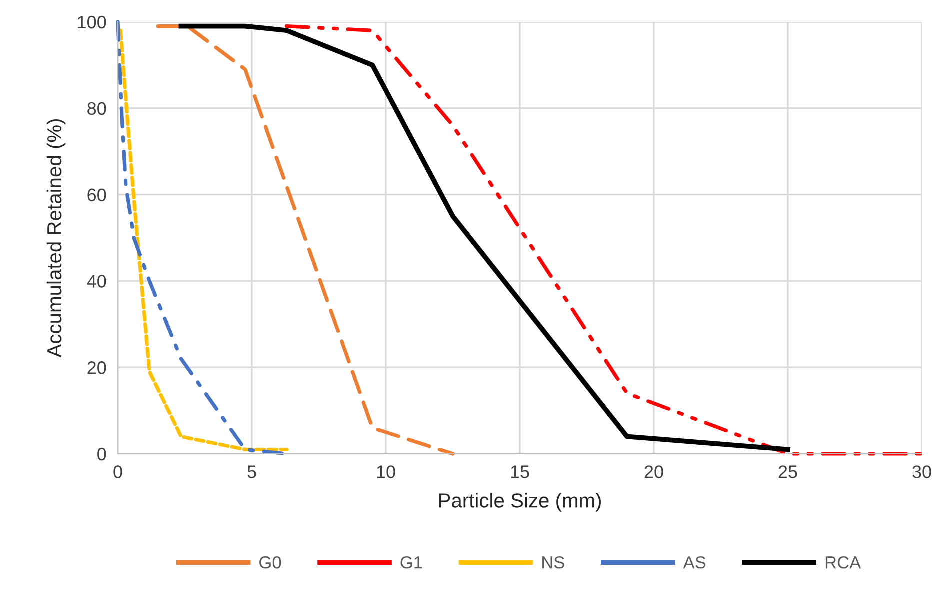  What do you see at coordinates (118, 472) in the screenshot?
I see `x-tick-label: 0` at bounding box center [118, 472].